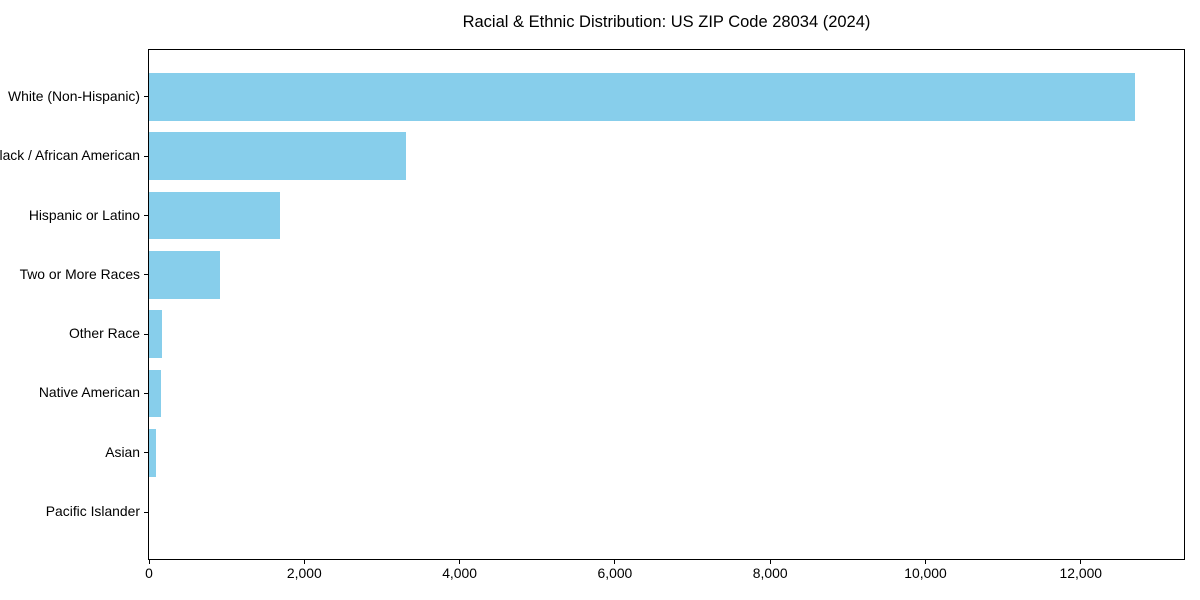 This screenshot has height=600, width=1200. Describe the element at coordinates (459, 573) in the screenshot. I see `x-tick-label: 4,000` at that location.